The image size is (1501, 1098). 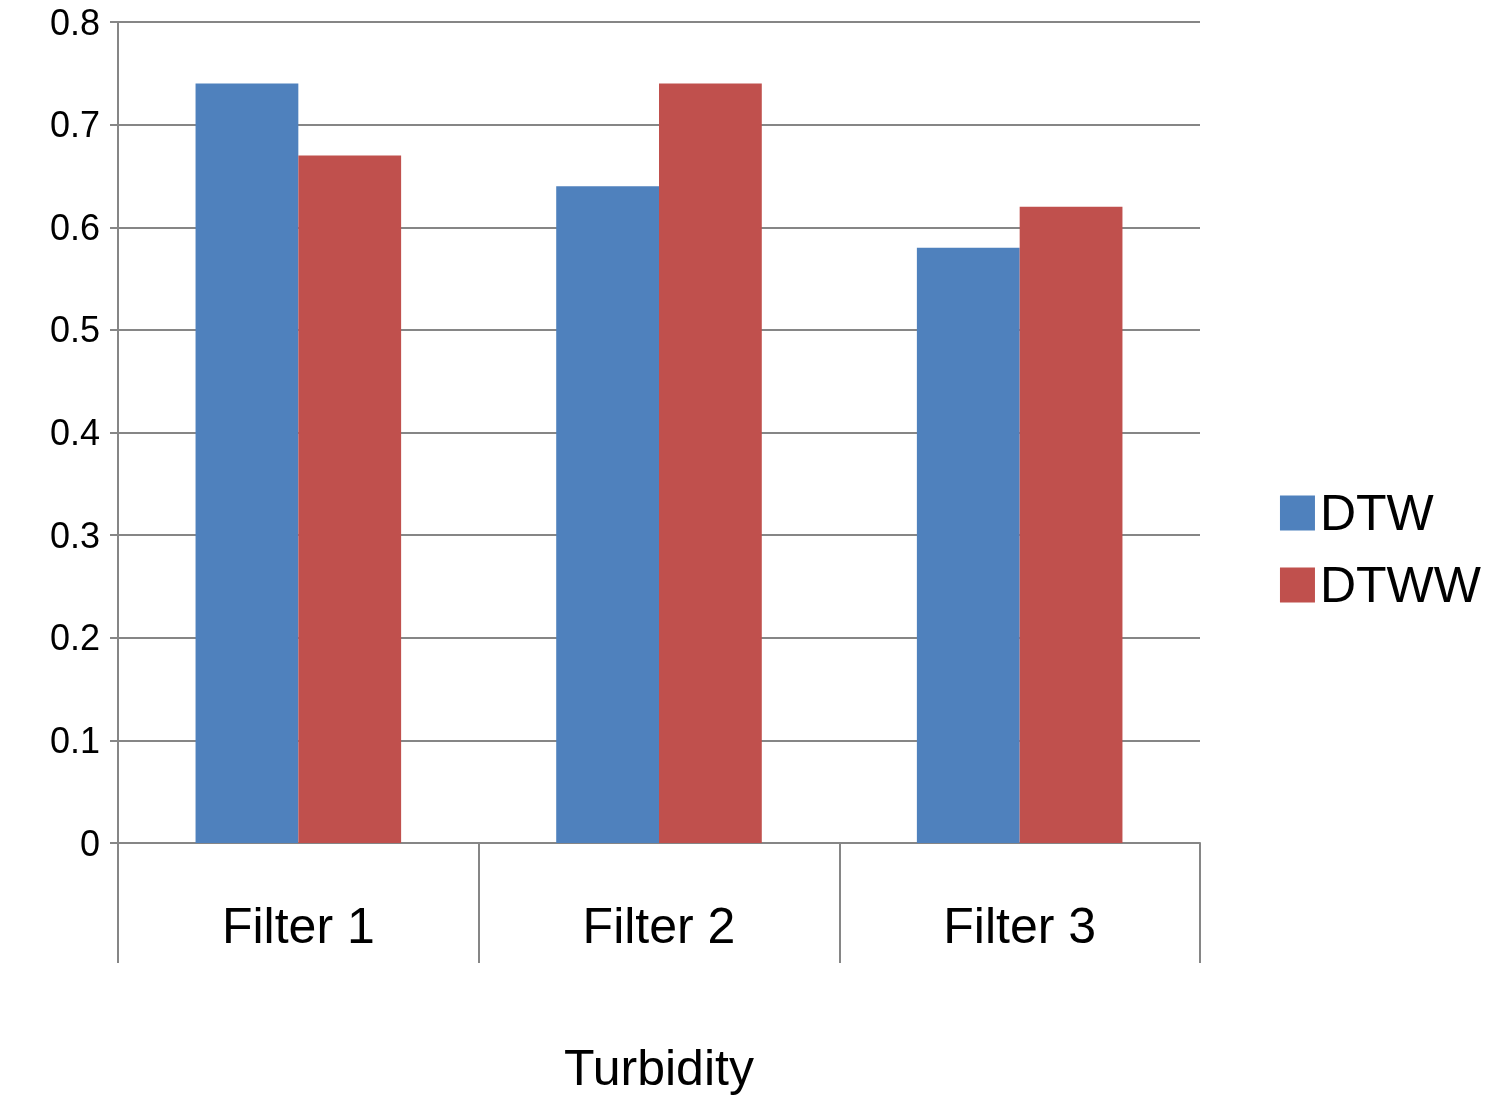 I want to click on y-tick-label: 0.7, so click(x=74, y=125).